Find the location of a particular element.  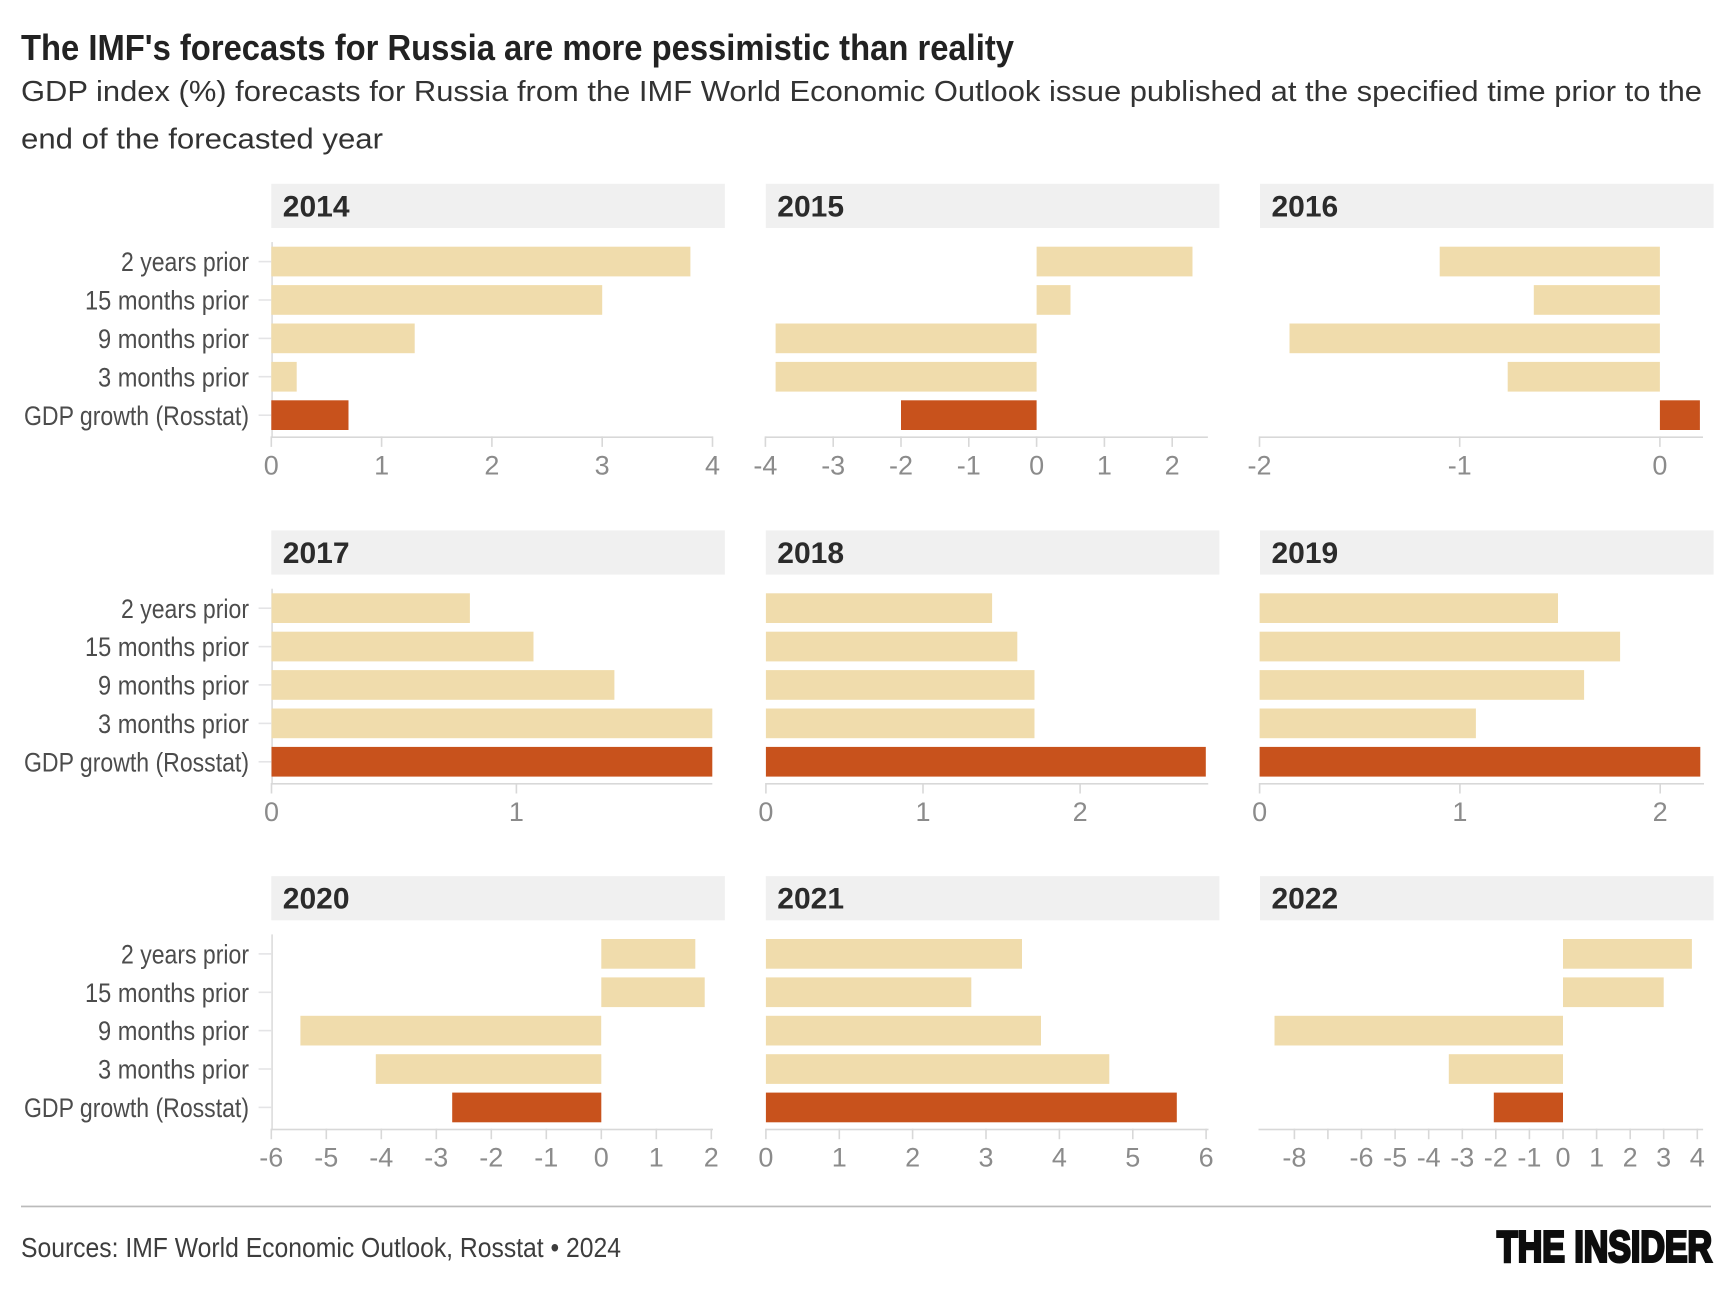

svg-text: -8 is located at coordinates (1294, 1158).